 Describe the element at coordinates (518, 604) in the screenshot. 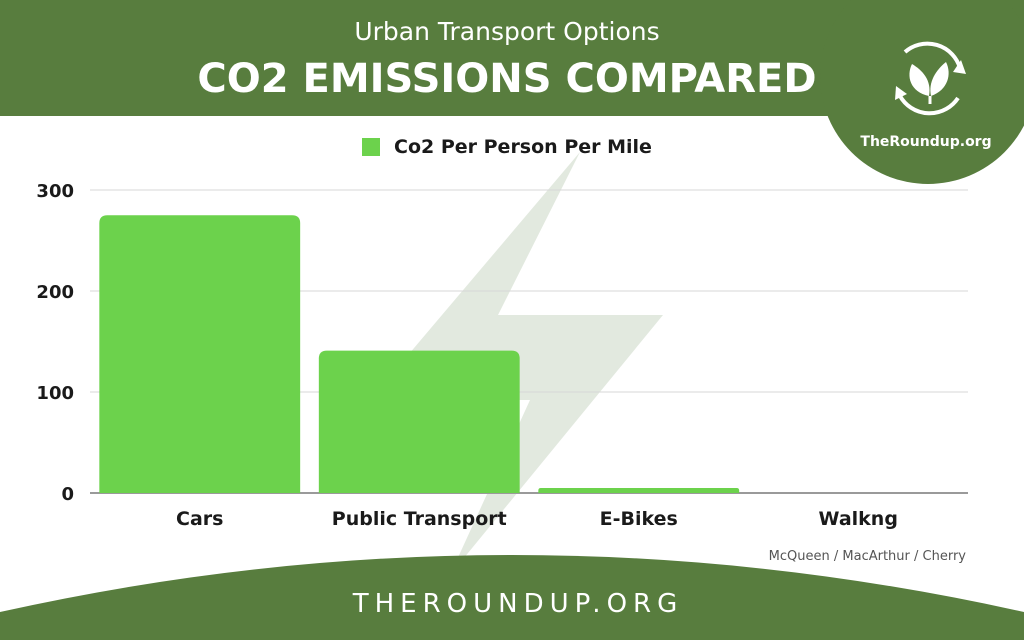

I see `footer-text: THEROUNDUP.ORG` at that location.